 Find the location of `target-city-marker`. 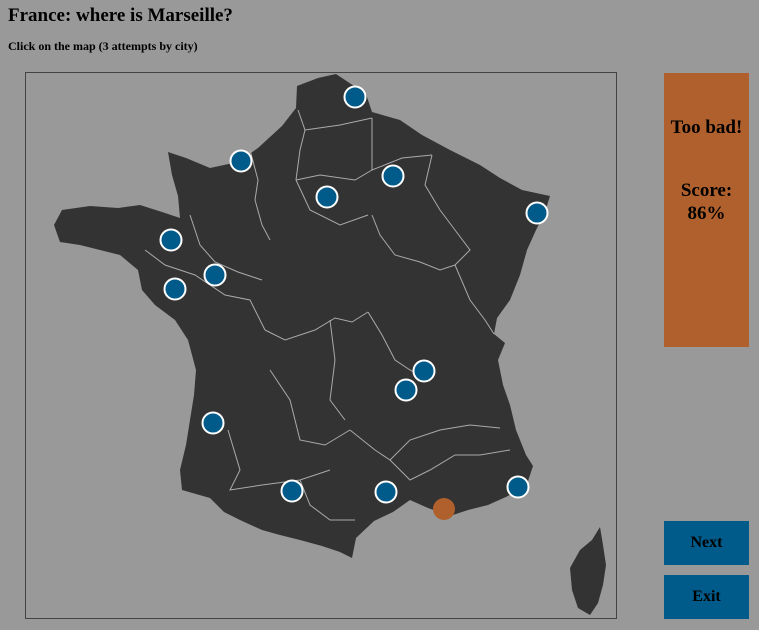

target-city-marker is located at coordinates (444, 509).